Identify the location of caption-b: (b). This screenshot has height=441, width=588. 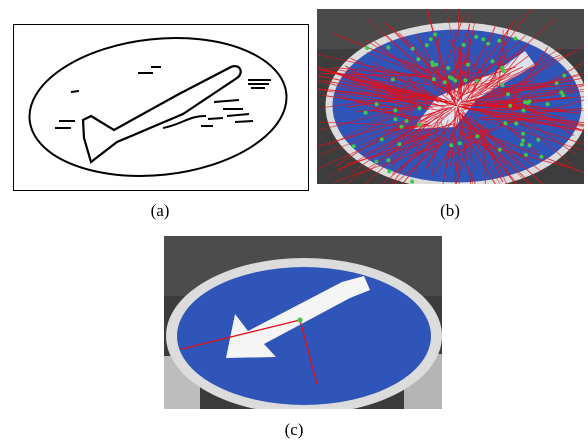
(450, 210).